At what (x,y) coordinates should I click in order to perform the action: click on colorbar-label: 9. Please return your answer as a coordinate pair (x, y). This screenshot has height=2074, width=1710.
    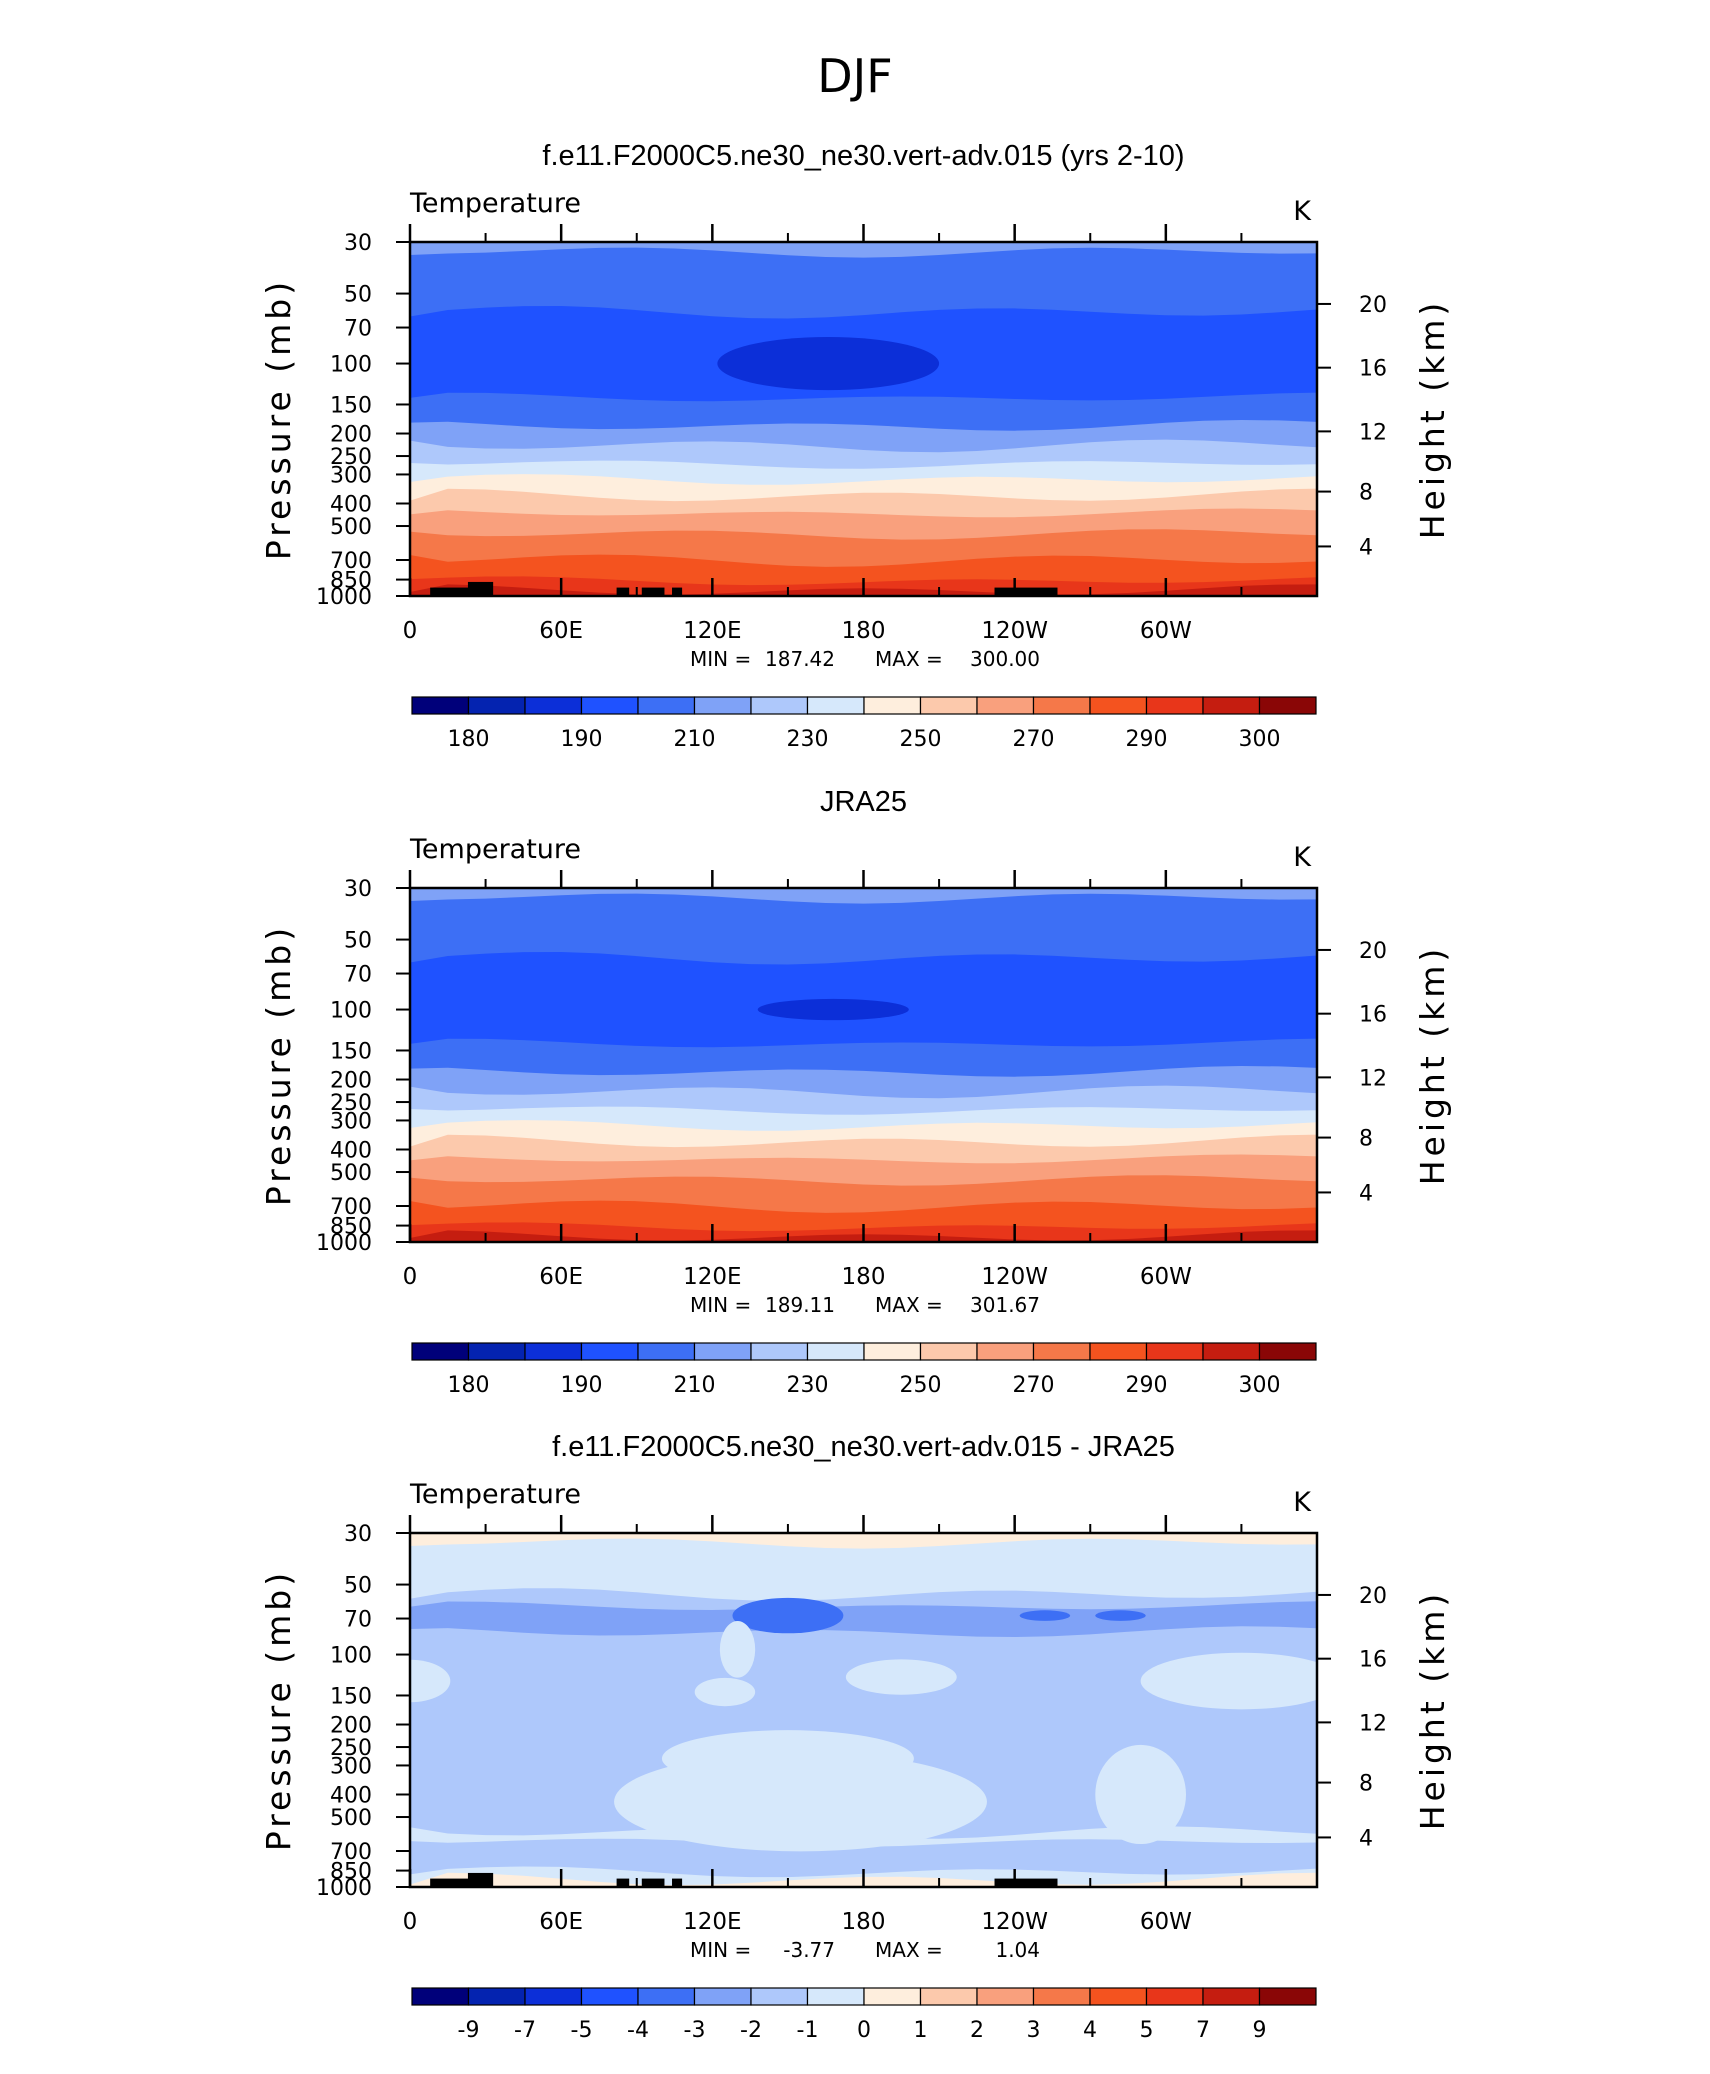
    Looking at the image, I should click on (1260, 2030).